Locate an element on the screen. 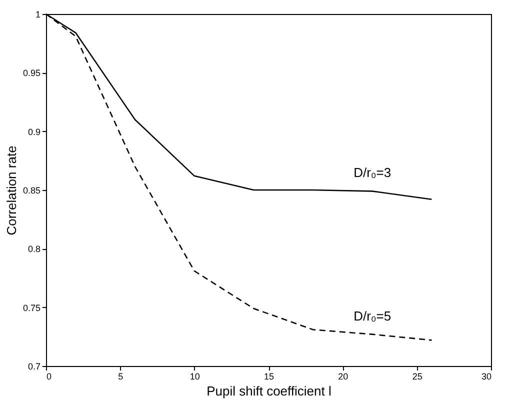 The image size is (509, 405). x-tick-label: 30 is located at coordinates (486, 377).